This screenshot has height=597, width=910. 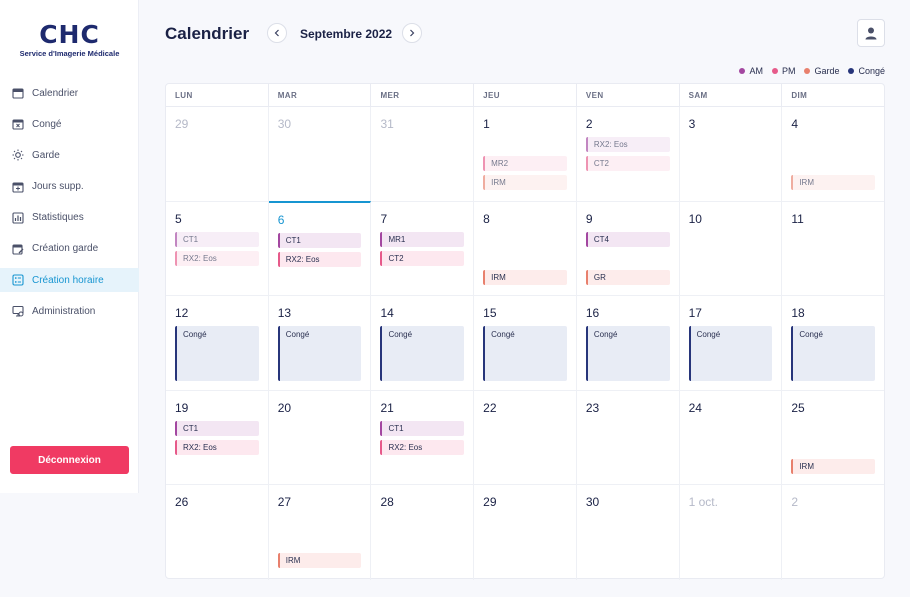 I want to click on weekday-header: LUN MAR MER JEU VEN SAM DIM, so click(x=525, y=95).